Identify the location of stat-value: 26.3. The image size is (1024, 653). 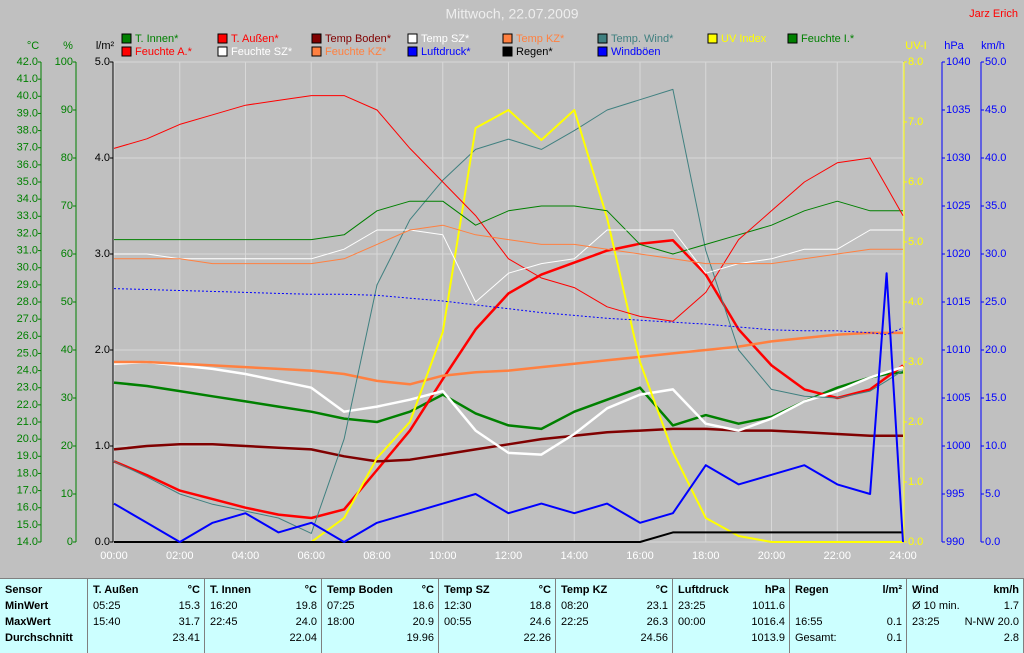
(657, 622).